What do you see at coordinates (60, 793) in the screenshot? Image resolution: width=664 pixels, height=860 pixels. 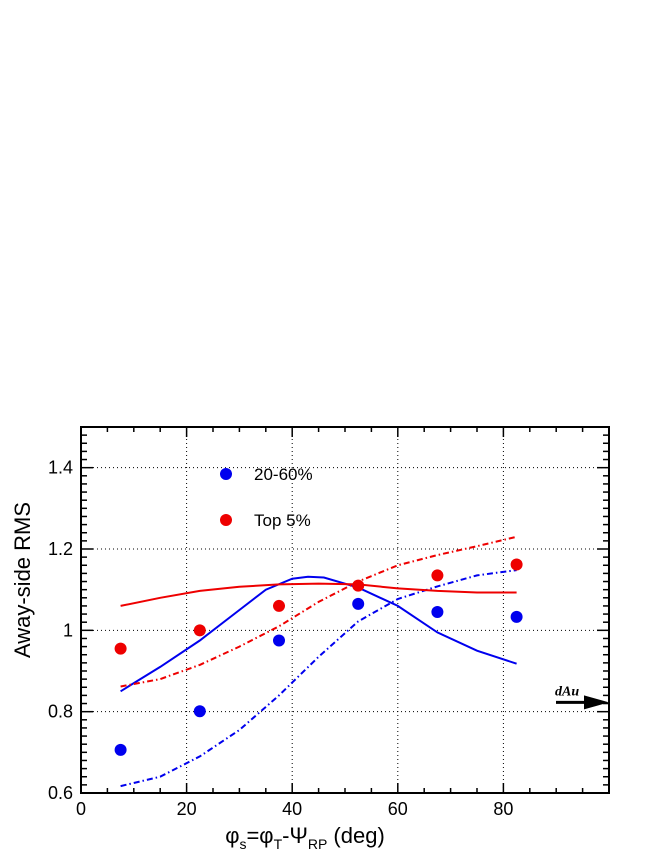 I see `y-tick-label-0: 0.6` at bounding box center [60, 793].